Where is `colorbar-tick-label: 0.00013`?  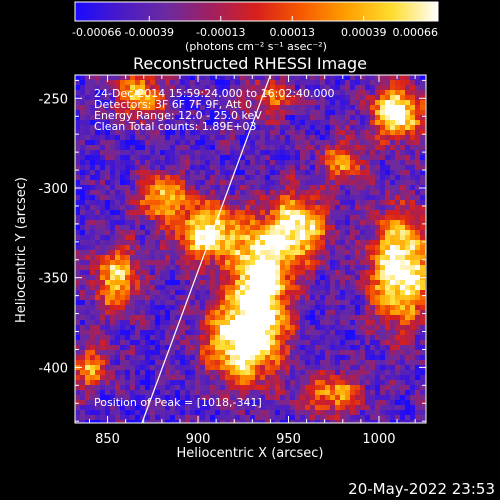 colorbar-tick-label: 0.00013 is located at coordinates (293, 32).